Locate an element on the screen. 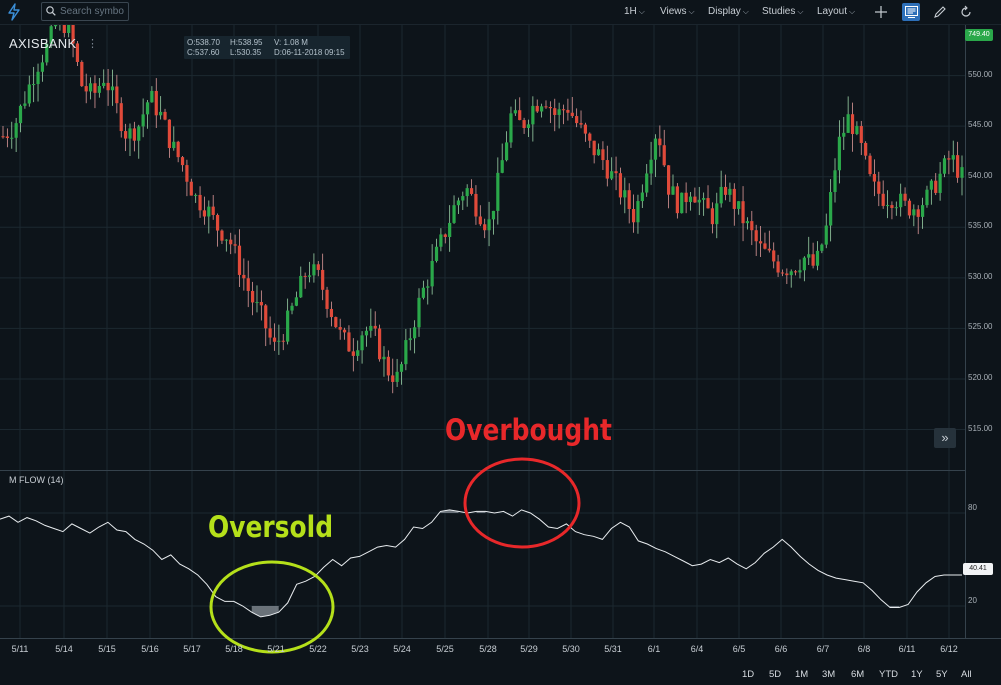 This screenshot has height=685, width=1001. plus-icon is located at coordinates (881, 12).